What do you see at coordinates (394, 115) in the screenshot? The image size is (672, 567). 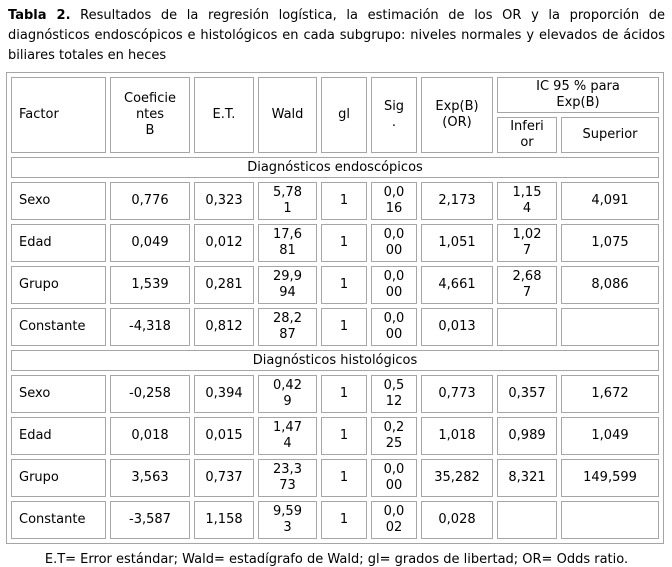 I see `col-header-sig: Sig .` at bounding box center [394, 115].